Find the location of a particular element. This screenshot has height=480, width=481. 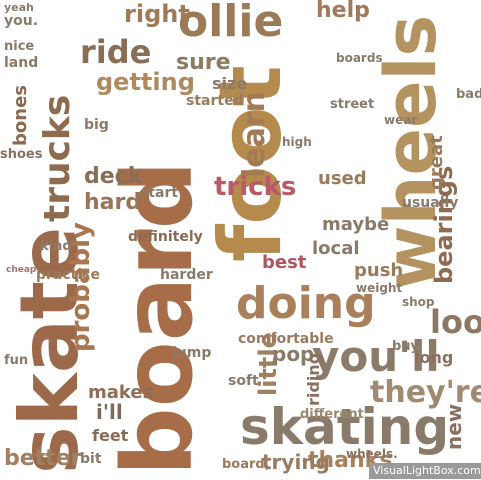

word: wear is located at coordinates (401, 120).